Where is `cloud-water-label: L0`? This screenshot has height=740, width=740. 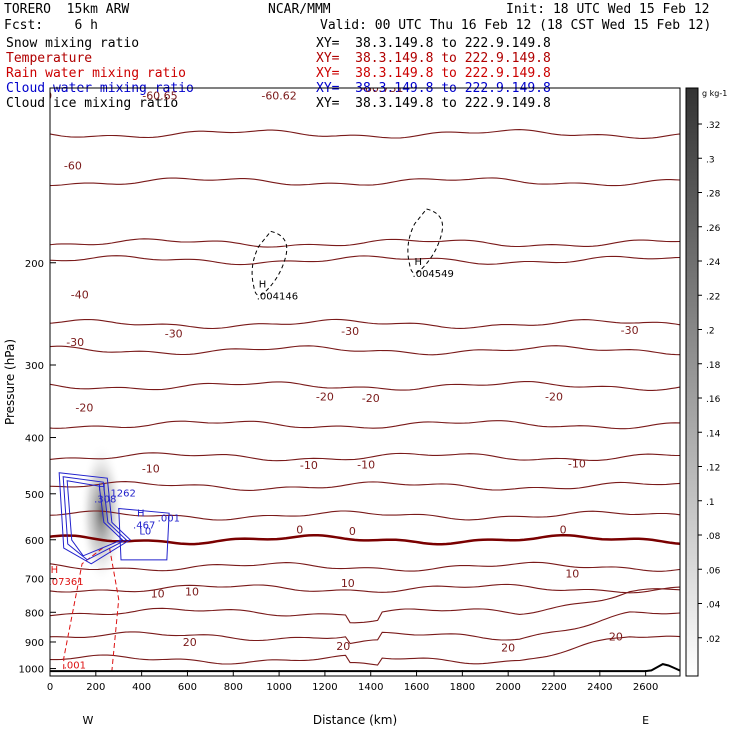
cloud-water-label: L0 is located at coordinates (145, 532).